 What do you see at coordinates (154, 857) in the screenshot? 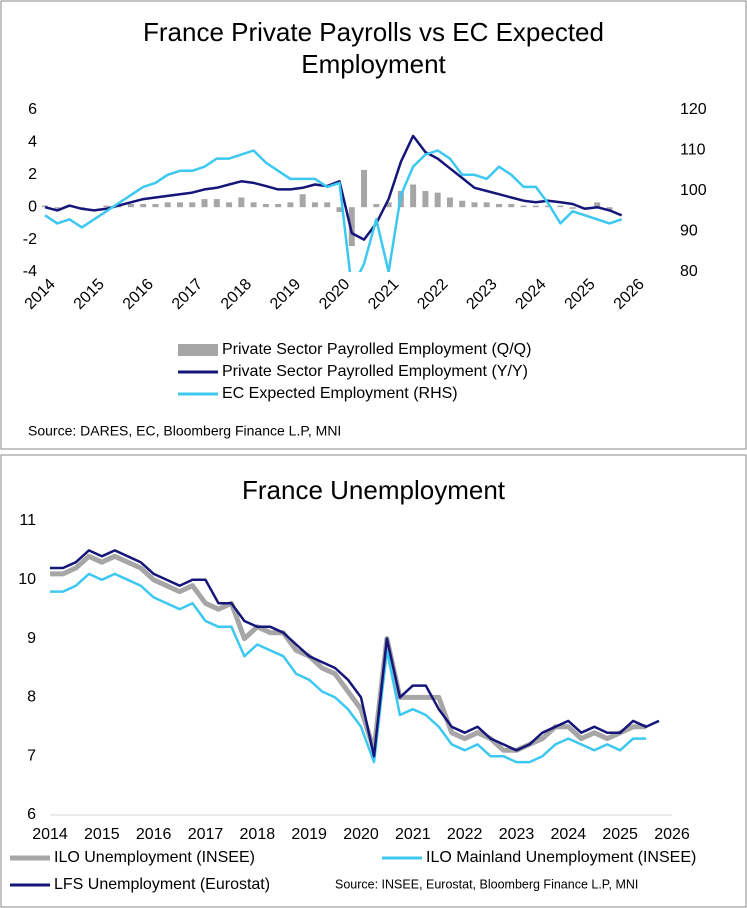
I see `legend-label: ILO Unemployment (INSEE)` at bounding box center [154, 857].